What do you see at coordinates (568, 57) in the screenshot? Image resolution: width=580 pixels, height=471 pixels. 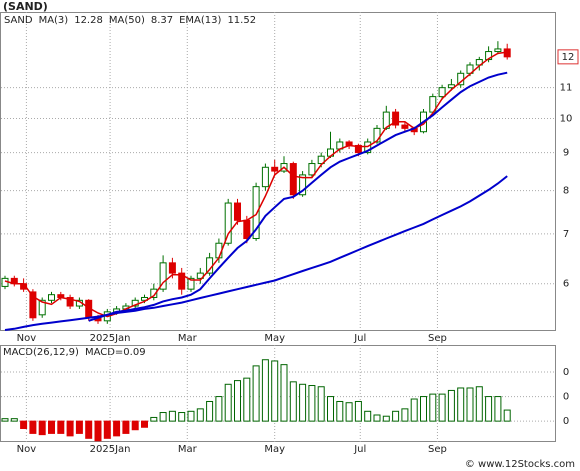 I see `price-tag` at bounding box center [568, 57].